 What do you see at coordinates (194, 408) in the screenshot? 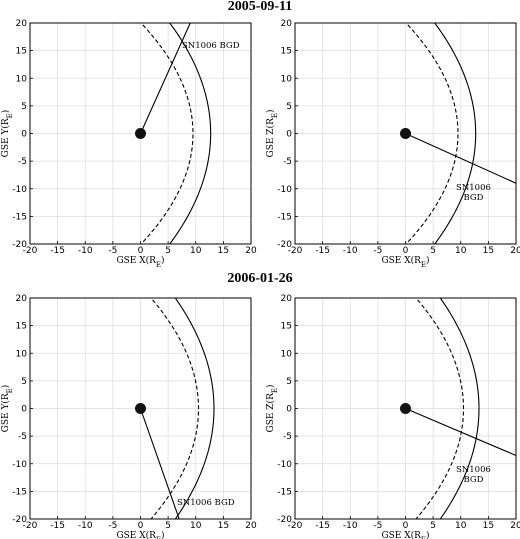
I see `bow-shock-curve` at bounding box center [194, 408].